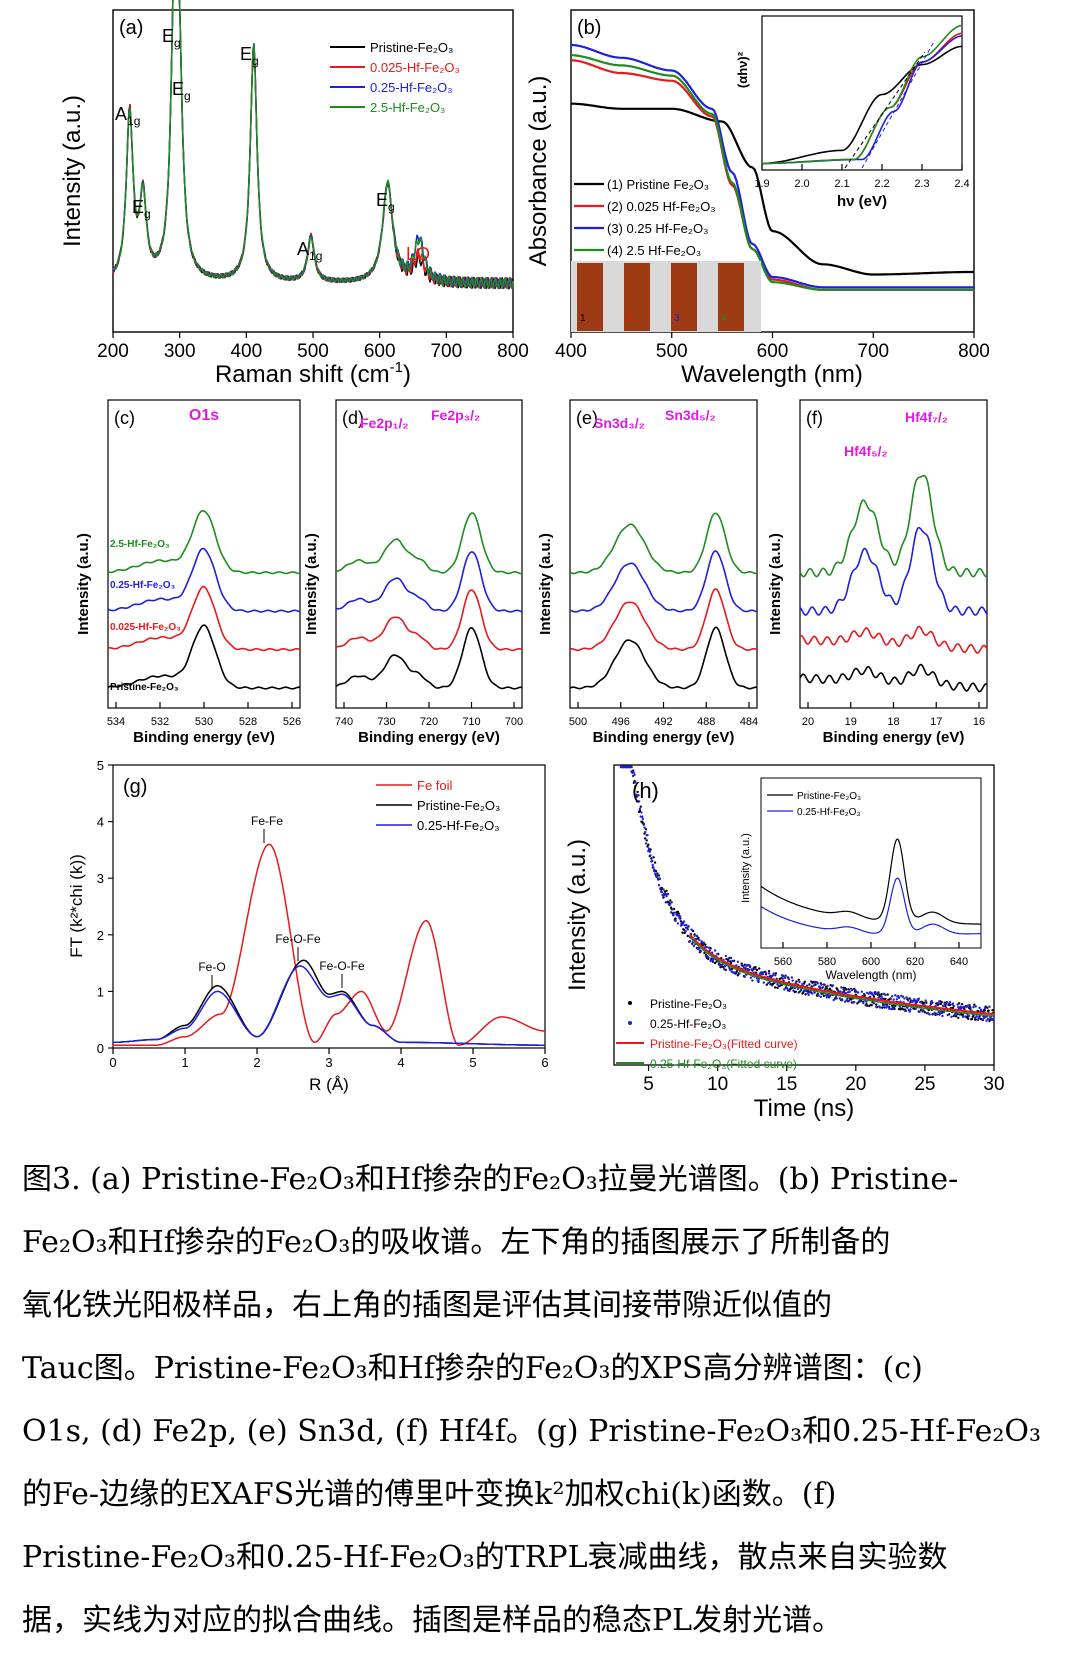 This screenshot has width=1080, height=1677. What do you see at coordinates (783, 962) in the screenshot?
I see `pl-xtick-label: 560` at bounding box center [783, 962].